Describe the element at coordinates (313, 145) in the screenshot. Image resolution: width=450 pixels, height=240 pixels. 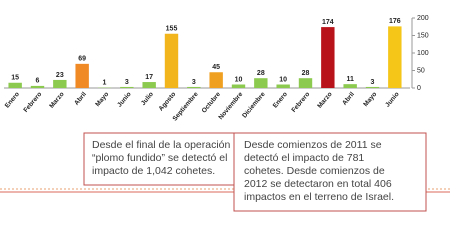
I see `note-text: Desde comienzos de 2011 se` at that location.